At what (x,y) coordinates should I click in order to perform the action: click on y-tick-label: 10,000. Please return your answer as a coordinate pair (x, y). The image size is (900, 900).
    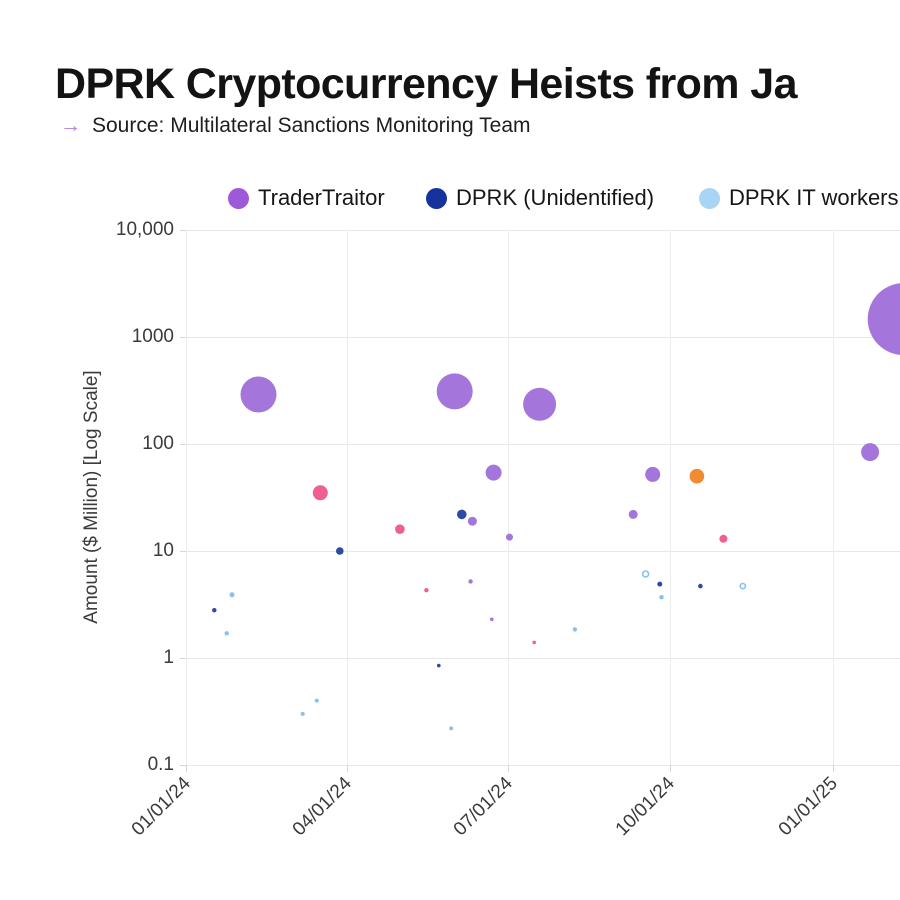
    Looking at the image, I should click on (144, 229).